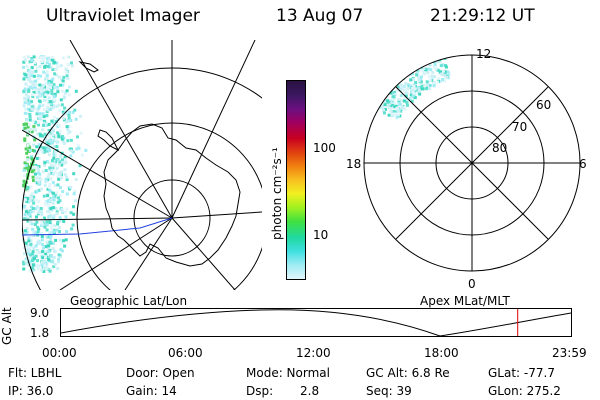 Image resolution: width=600 pixels, height=400 pixels. Describe the element at coordinates (500, 148) in the screenshot. I see `mlat-label-80: 80` at that location.